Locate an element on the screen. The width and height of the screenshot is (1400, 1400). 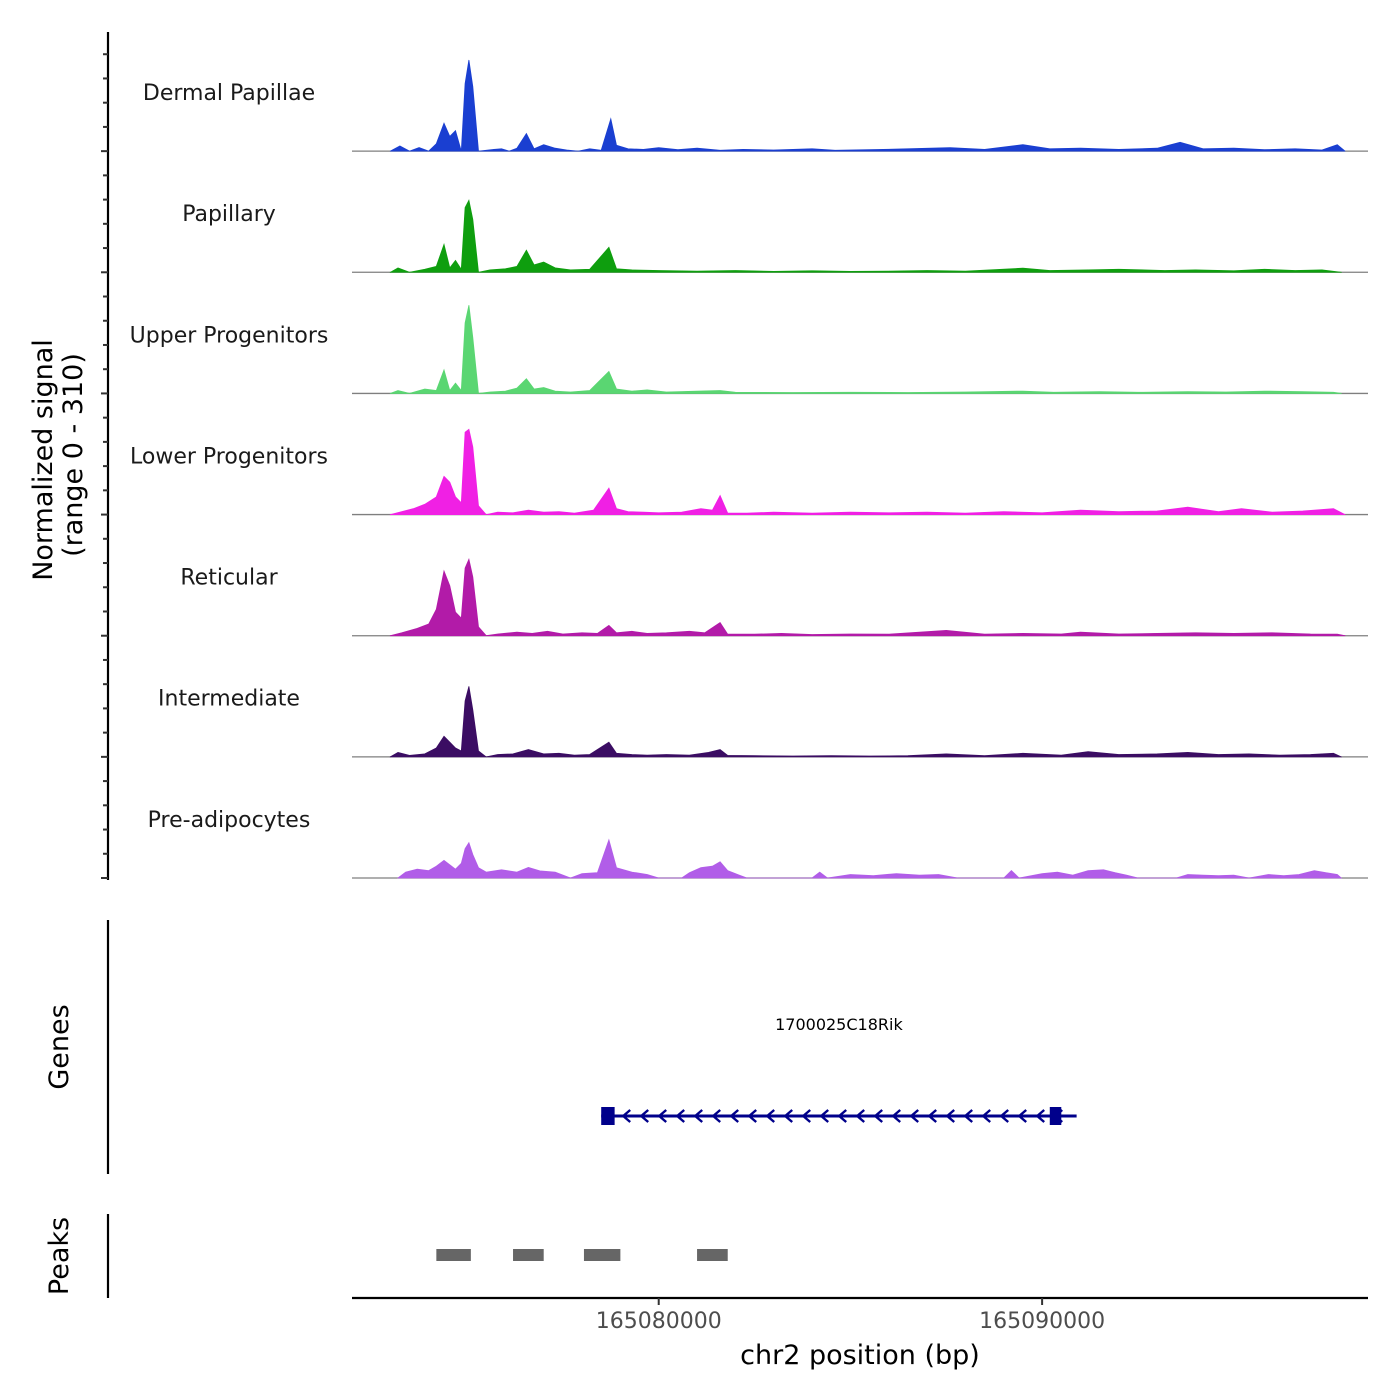
gene-1700025c18rik: 1700025C18Rik is located at coordinates (839, 1070).